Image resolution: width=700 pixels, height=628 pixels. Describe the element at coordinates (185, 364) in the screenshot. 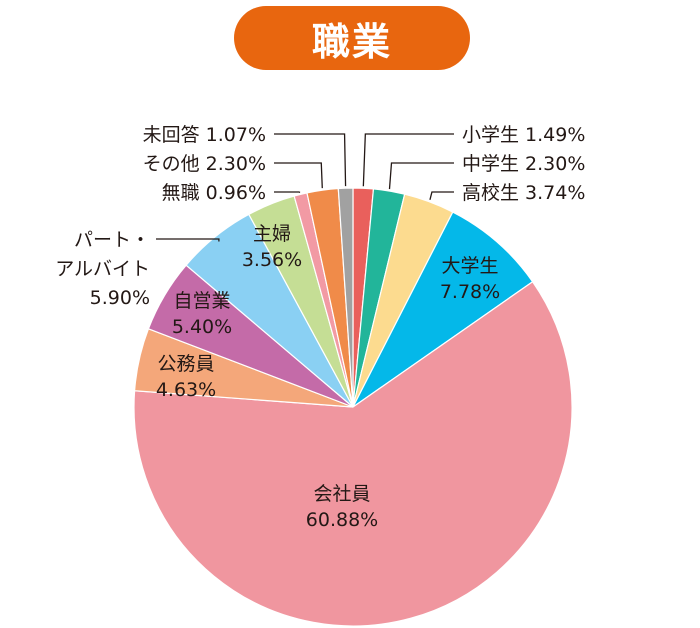

I see `slice-label-5: 公務員` at that location.